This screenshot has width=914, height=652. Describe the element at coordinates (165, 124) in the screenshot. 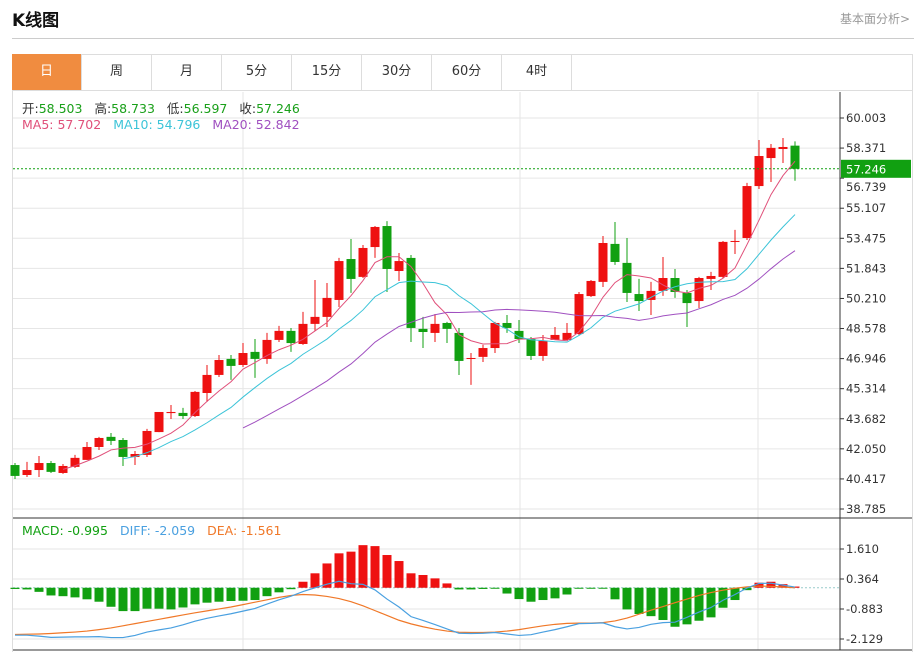

I see `ma-info: MA5: 57.702 MA10: 54.796 MA20: 52.842` at that location.